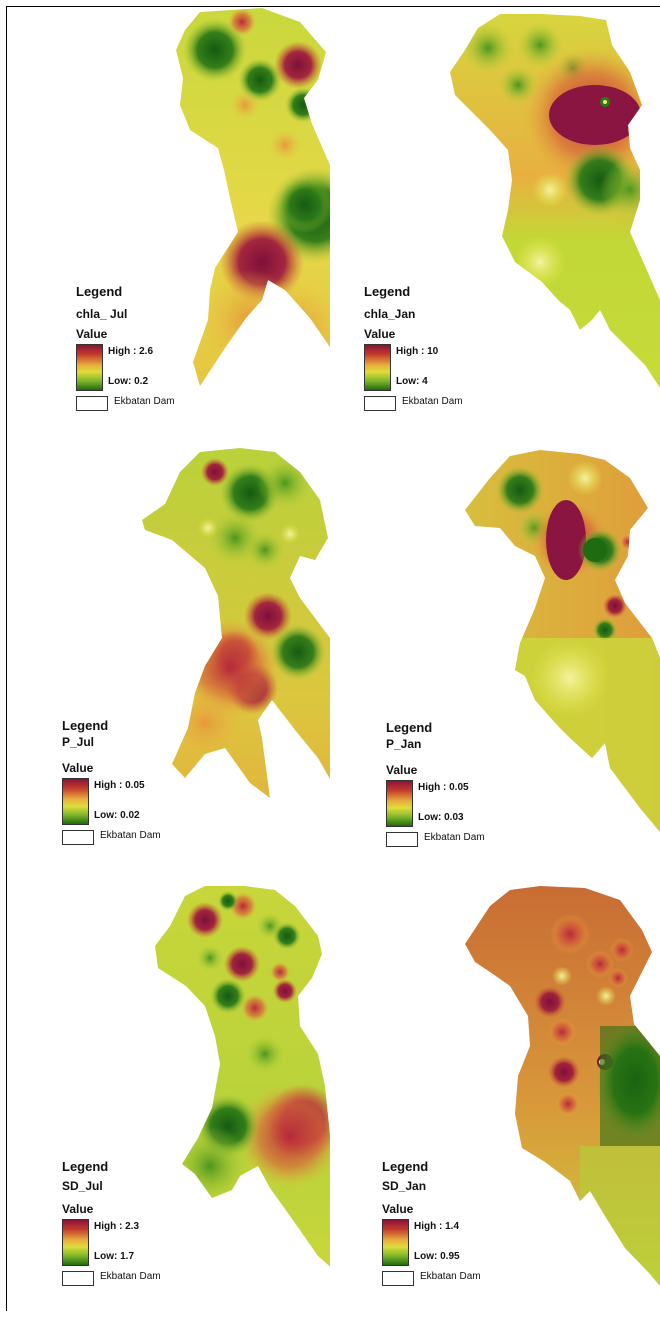 The image size is (660, 1317). Describe the element at coordinates (404, 1186) in the screenshot. I see `legend-layer-name: SD_Jan` at that location.